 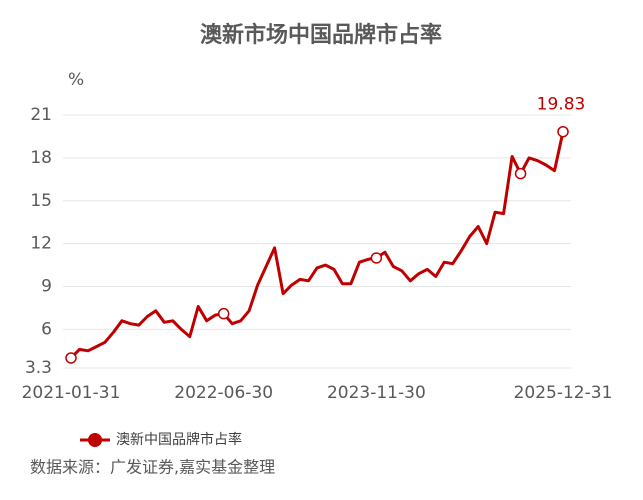 What do you see at coordinates (38, 368) in the screenshot?
I see `y-tick-label: 3.3` at bounding box center [38, 368].